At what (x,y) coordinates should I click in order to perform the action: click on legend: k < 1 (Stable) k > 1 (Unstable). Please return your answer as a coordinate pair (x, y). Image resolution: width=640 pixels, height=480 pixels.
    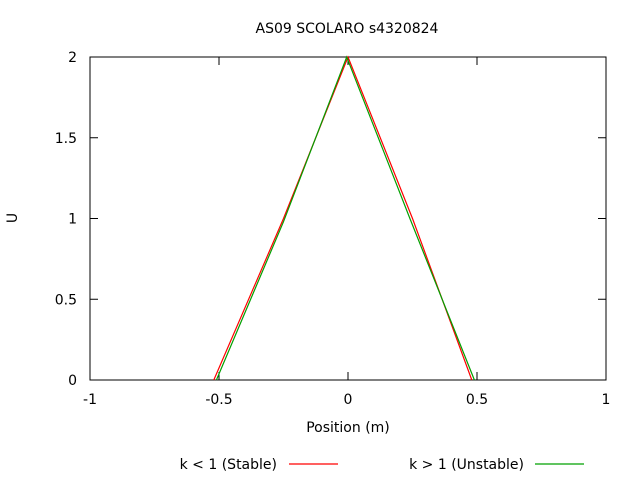
    Looking at the image, I should click on (382, 465).